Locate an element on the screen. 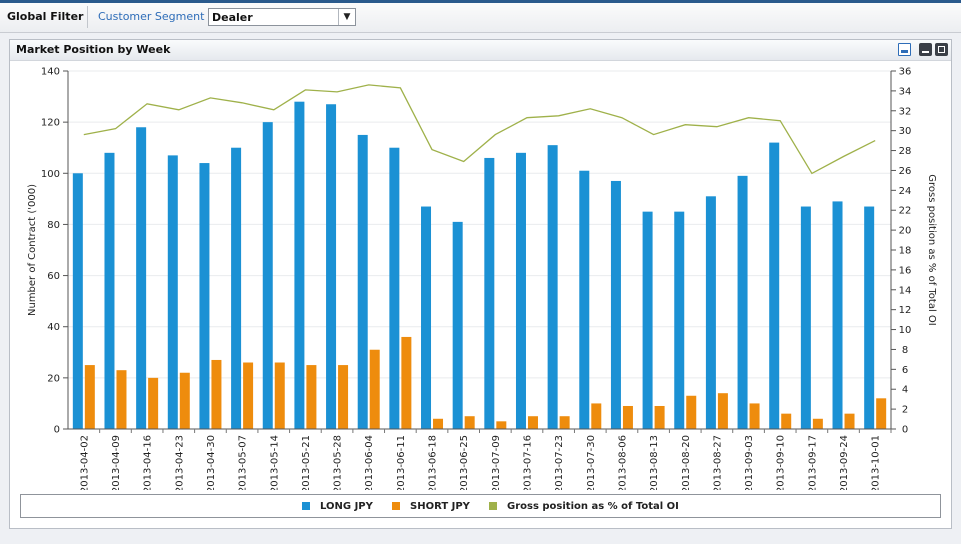 The height and width of the screenshot is (544, 961). x-tick-label: 2013-09-24 is located at coordinates (844, 462).